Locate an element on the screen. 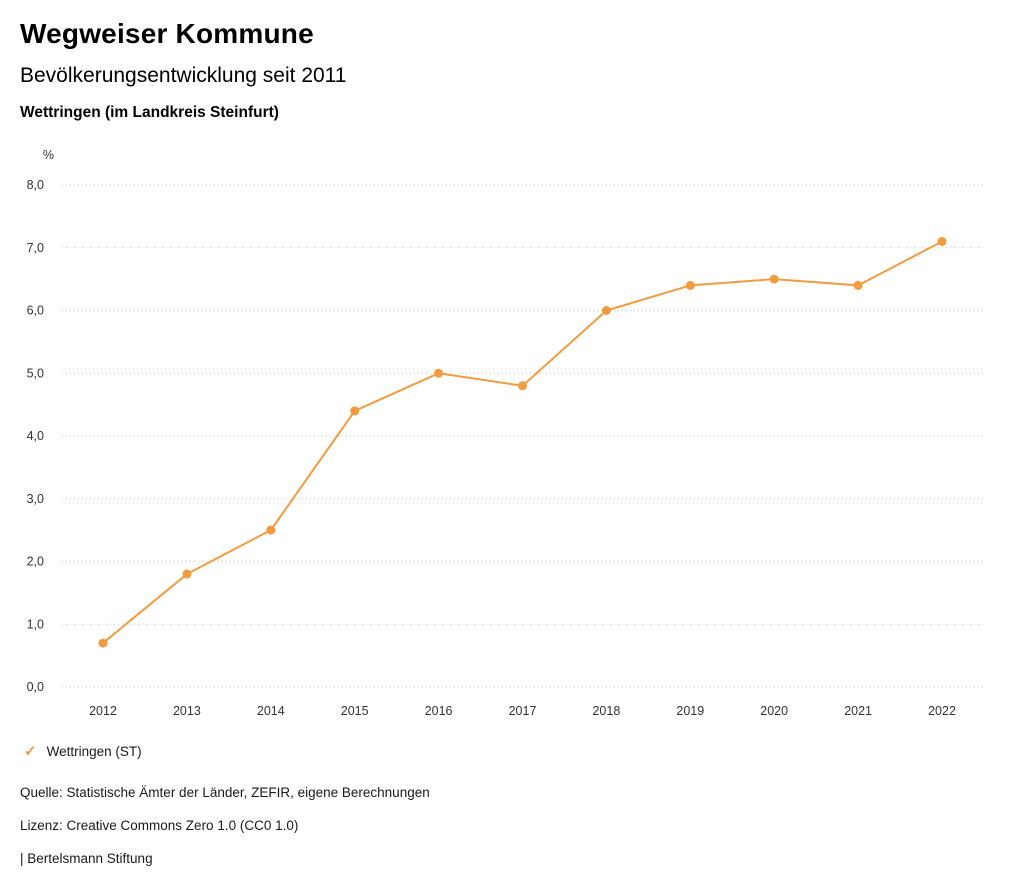 The height and width of the screenshot is (888, 1024). svg-text: 2020 is located at coordinates (774, 711).